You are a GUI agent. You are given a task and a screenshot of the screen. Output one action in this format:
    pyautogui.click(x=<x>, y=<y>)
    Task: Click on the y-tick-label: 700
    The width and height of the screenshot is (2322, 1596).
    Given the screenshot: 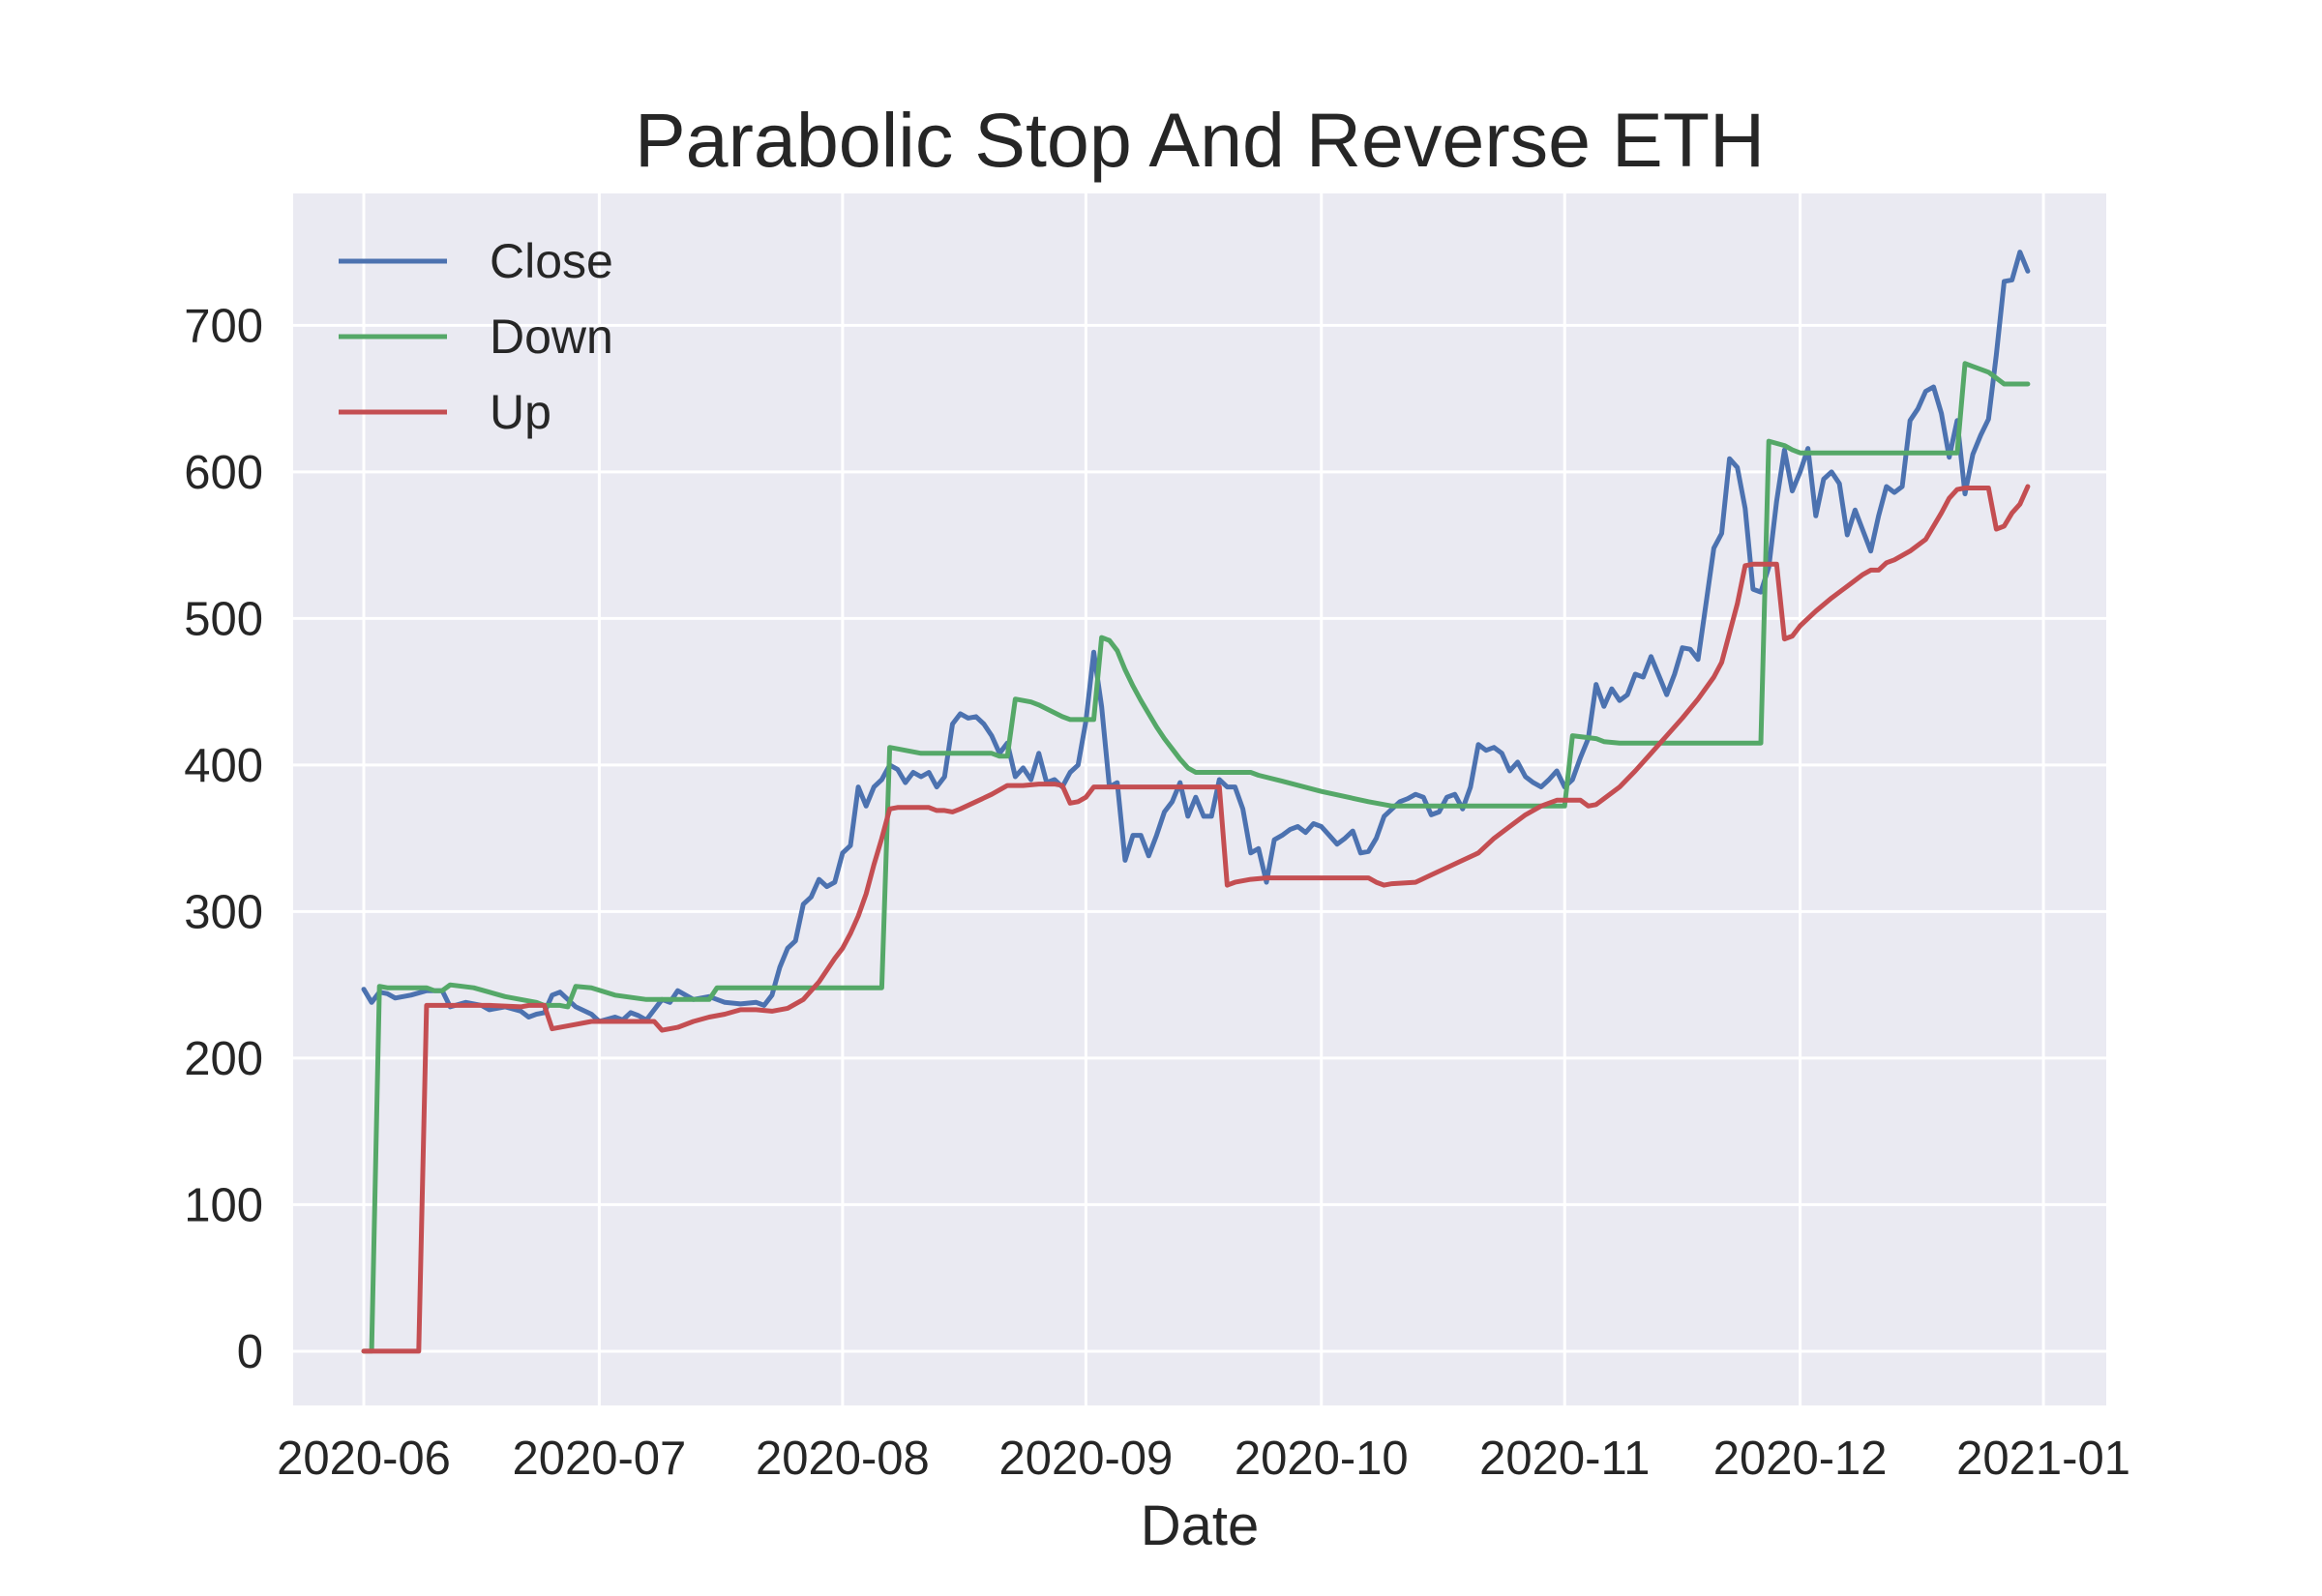 What is the action you would take?
    pyautogui.click(x=223, y=326)
    